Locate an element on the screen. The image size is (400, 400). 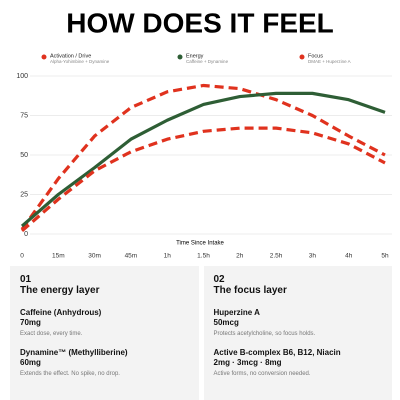
legend-label: Energy is located at coordinates (195, 56).